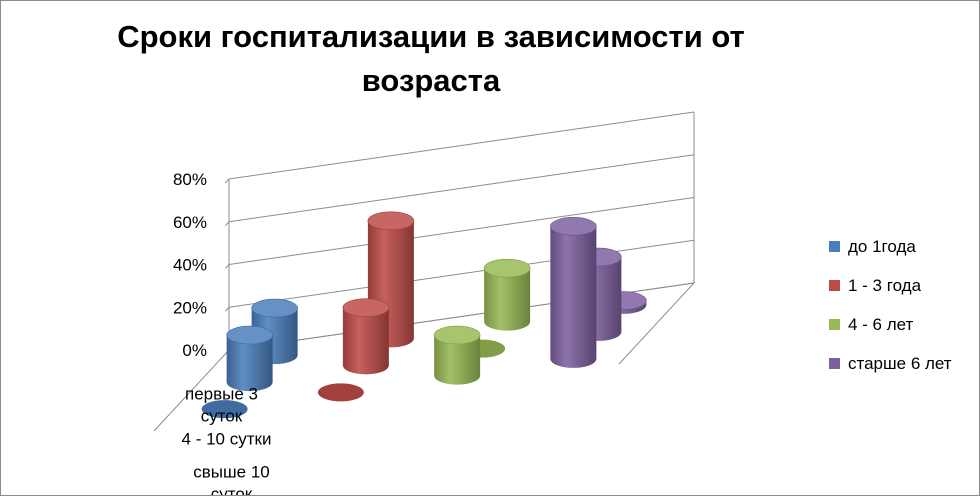 This screenshot has height=496, width=980. Describe the element at coordinates (190, 222) in the screenshot. I see `y-tick-label: 60%` at that location.